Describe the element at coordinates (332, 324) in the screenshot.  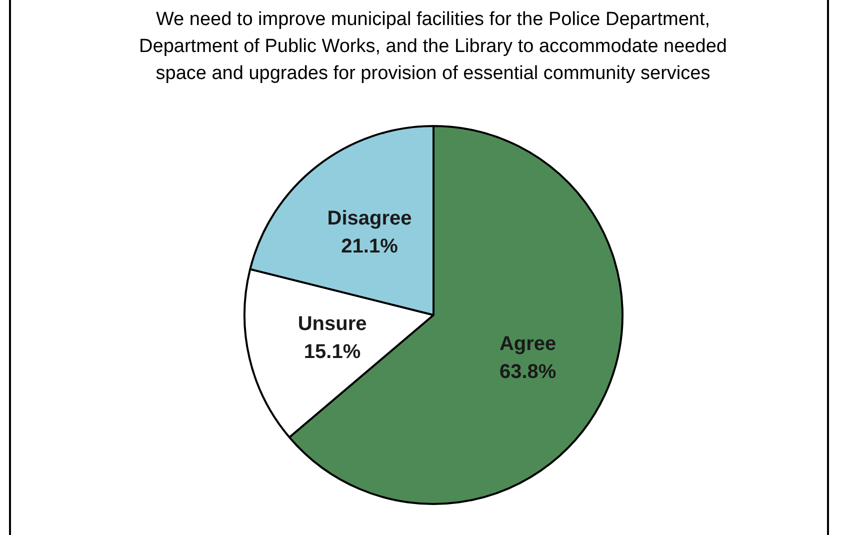
I see `slice-label: Unsure` at that location.